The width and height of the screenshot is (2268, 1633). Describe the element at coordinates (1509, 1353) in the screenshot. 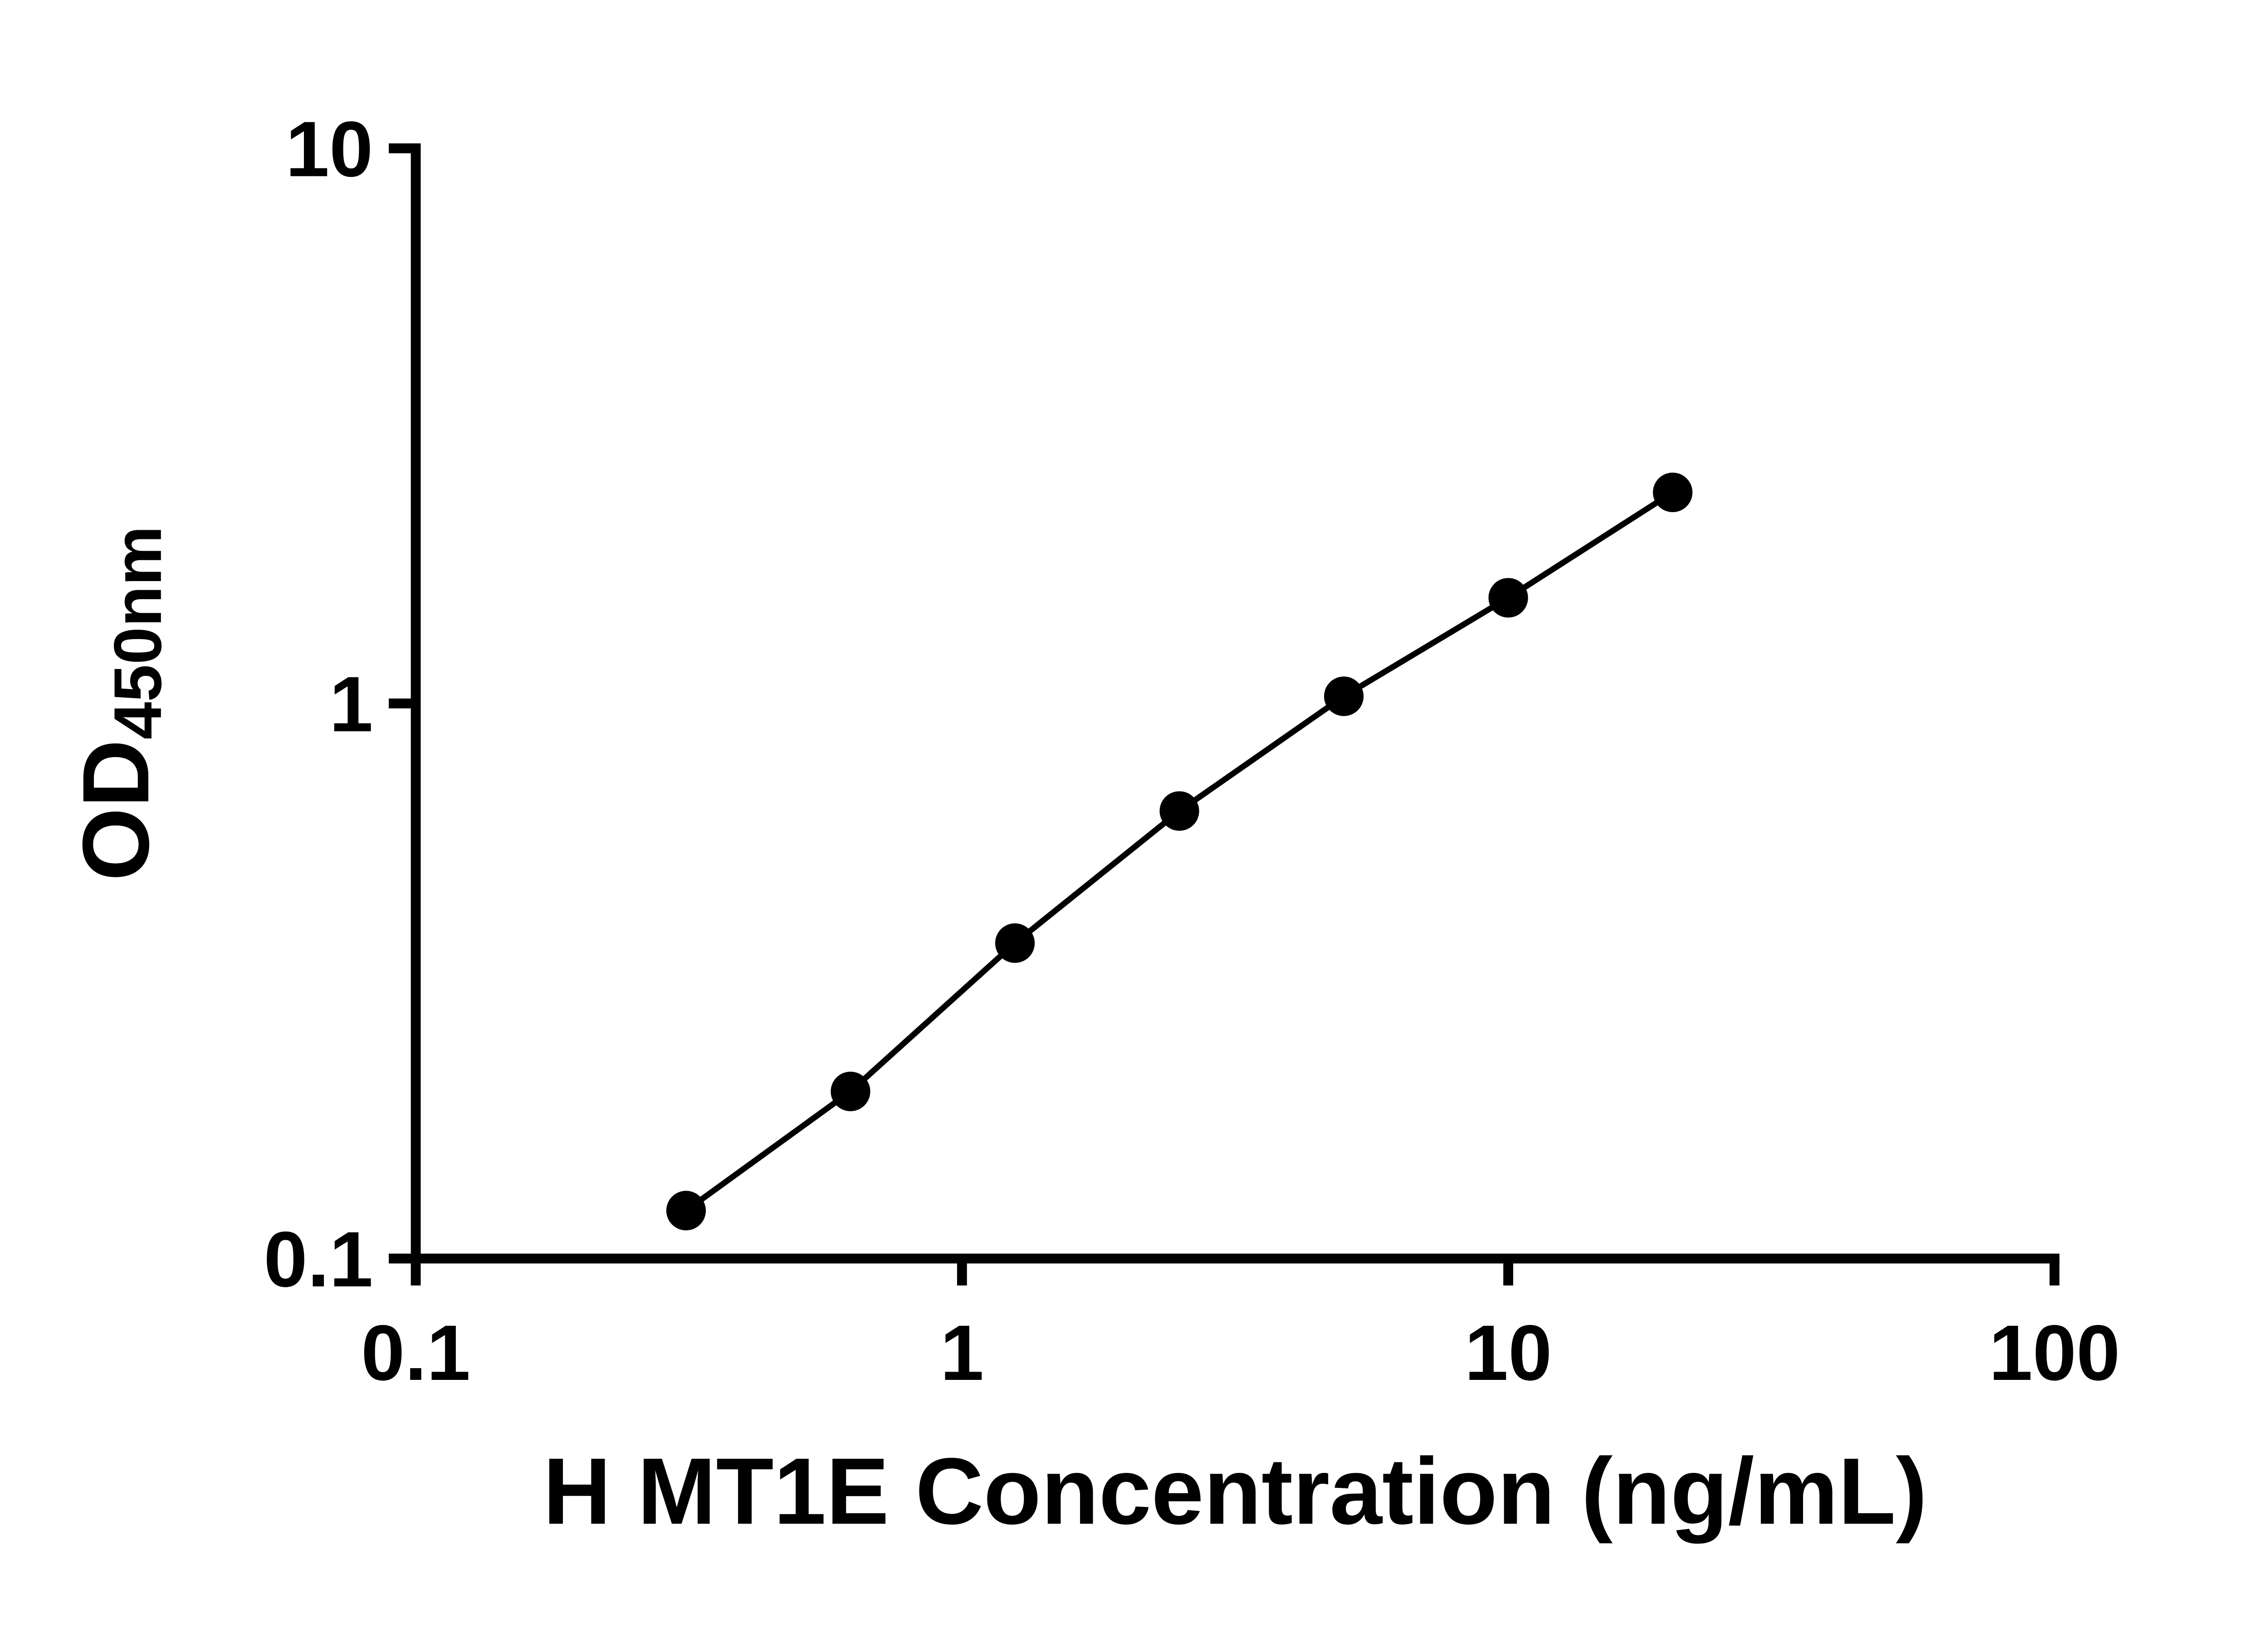

I see `x-tick-label: 10` at that location.